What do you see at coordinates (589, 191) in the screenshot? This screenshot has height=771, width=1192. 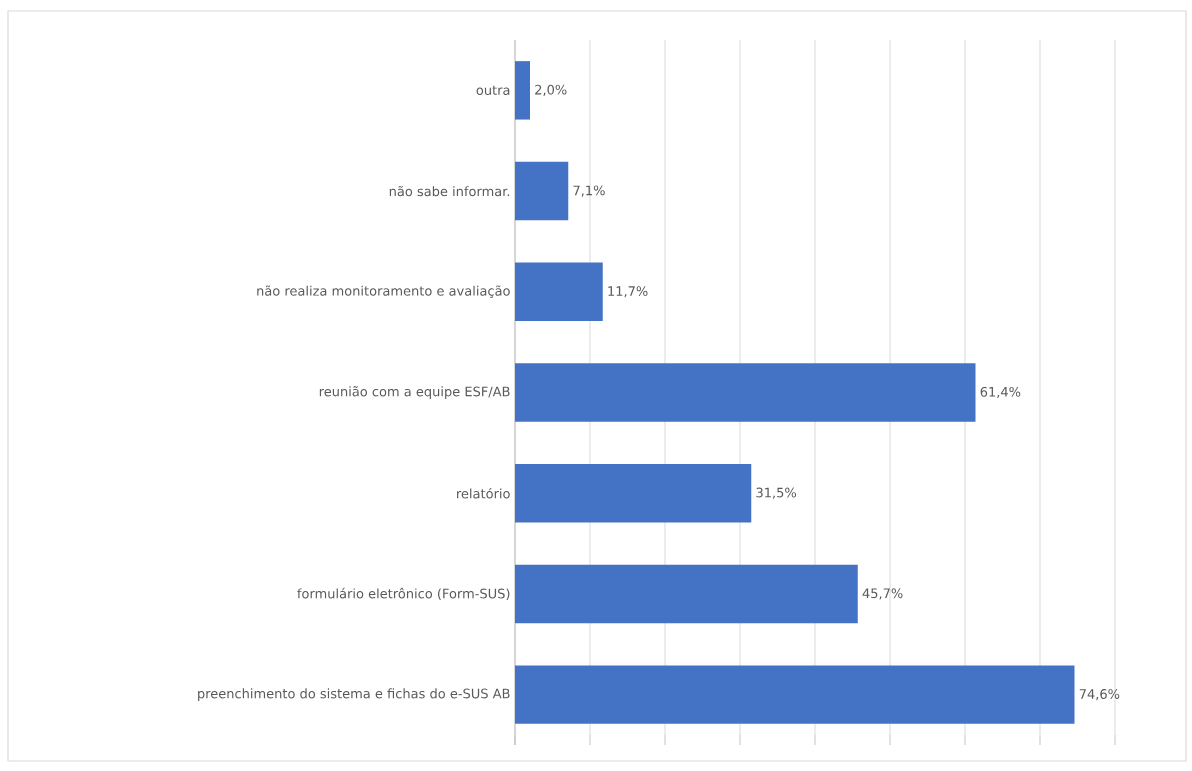 I see `data-label: 7,1%` at bounding box center [589, 191].